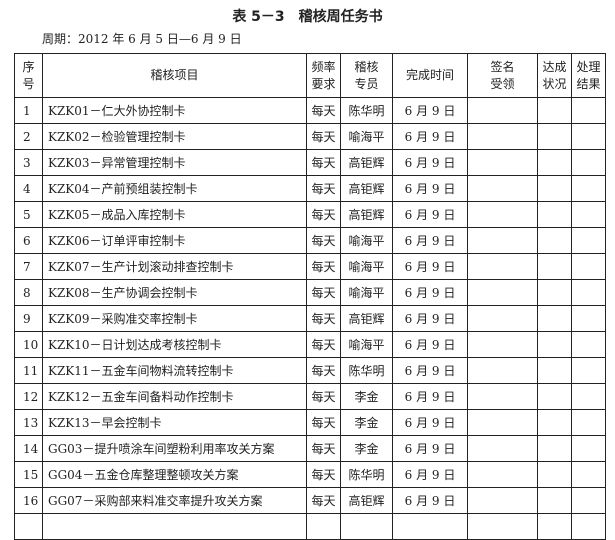  I want to click on cell-audit-item: KZK01－仁大外协控制卡, so click(174, 110).